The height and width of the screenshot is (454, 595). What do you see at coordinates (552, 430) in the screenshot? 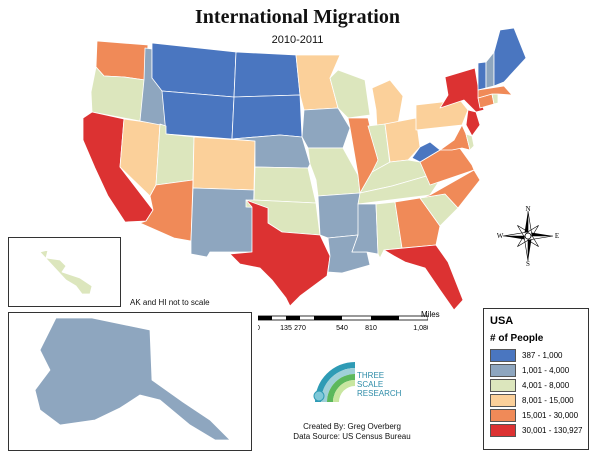
I see `legend-label: 30,001 - 130,927` at bounding box center [552, 430].